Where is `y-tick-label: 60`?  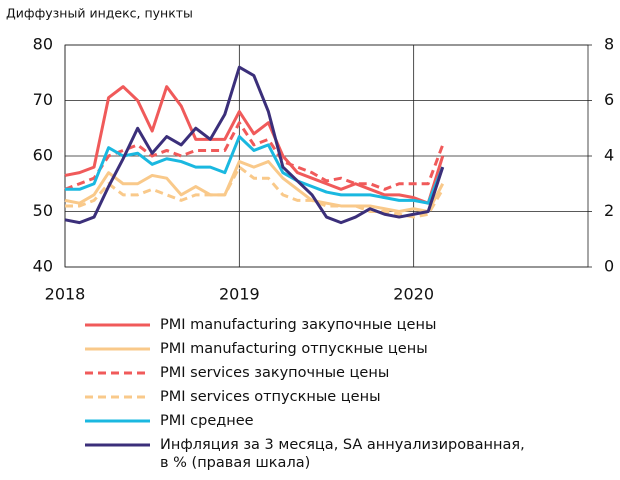 y-tick-label: 60 is located at coordinates (43, 155).